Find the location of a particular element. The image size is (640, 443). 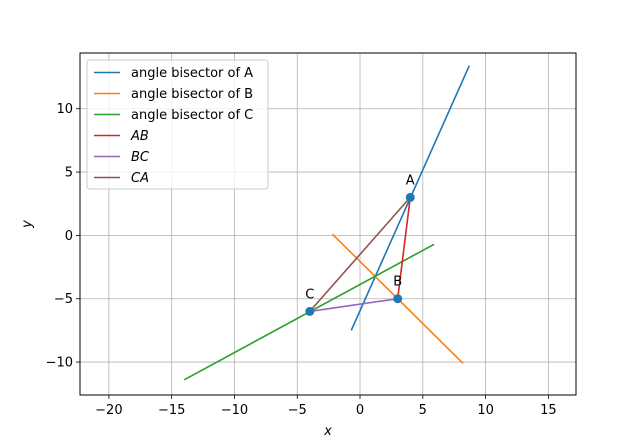

y-tick-label: 5 is located at coordinates (69, 173).